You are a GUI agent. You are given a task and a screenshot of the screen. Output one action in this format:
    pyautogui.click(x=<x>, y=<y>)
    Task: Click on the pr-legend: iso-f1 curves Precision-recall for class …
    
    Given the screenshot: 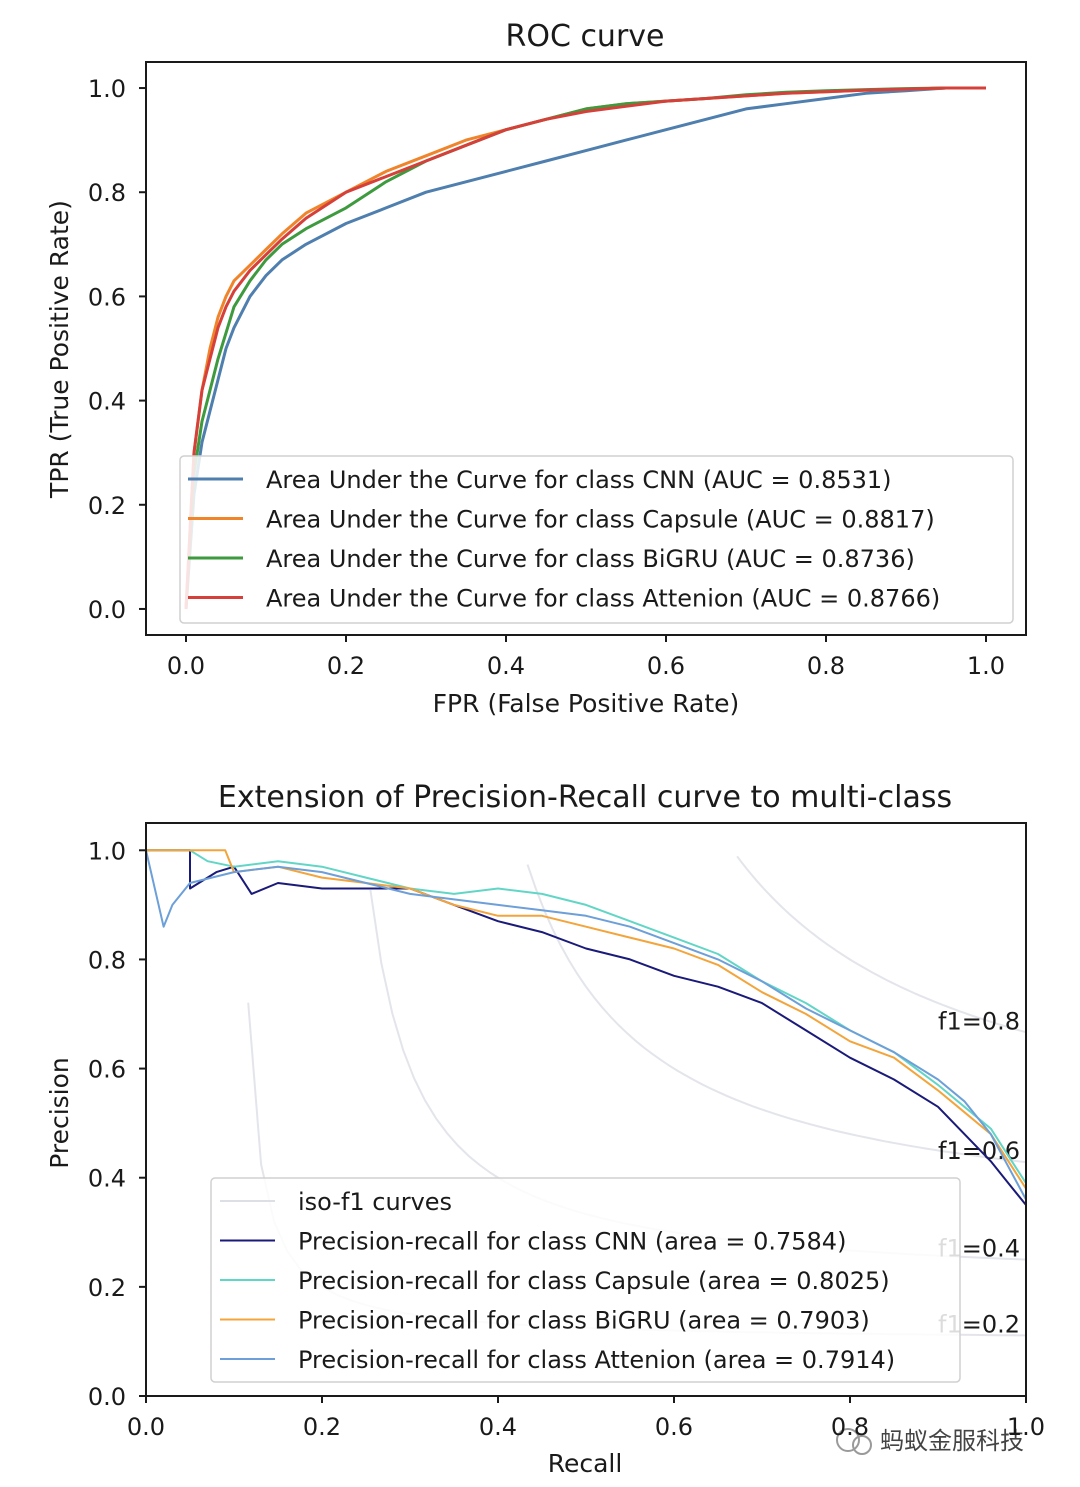 What is the action you would take?
    pyautogui.click(x=585, y=1280)
    